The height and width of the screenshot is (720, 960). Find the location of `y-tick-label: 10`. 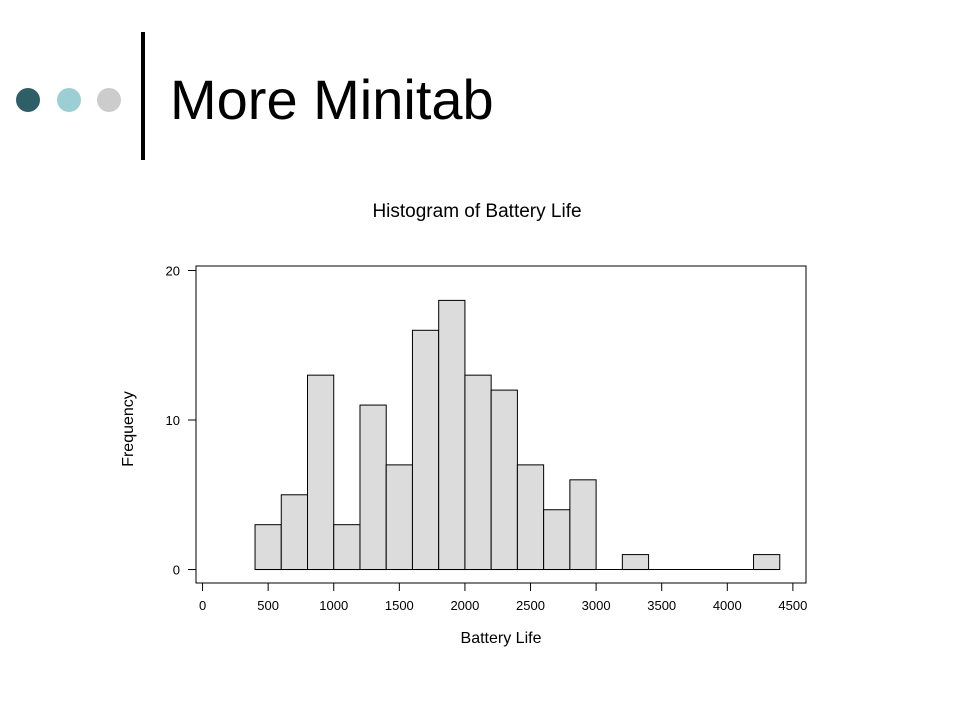

y-tick-label: 10 is located at coordinates (173, 420).